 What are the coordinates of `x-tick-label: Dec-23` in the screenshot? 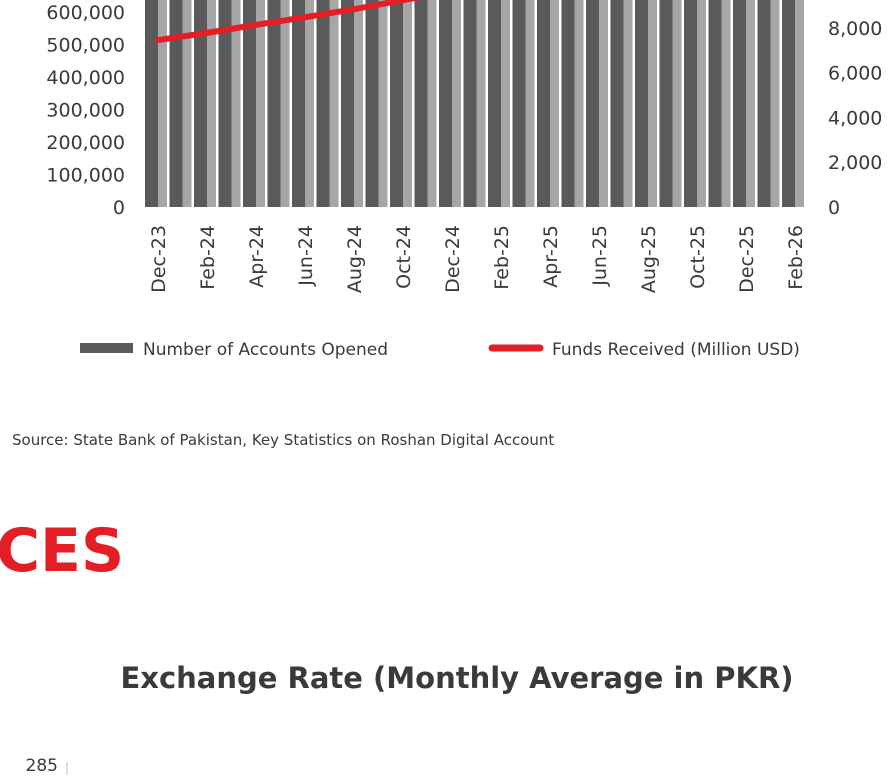 It's located at (159, 259).